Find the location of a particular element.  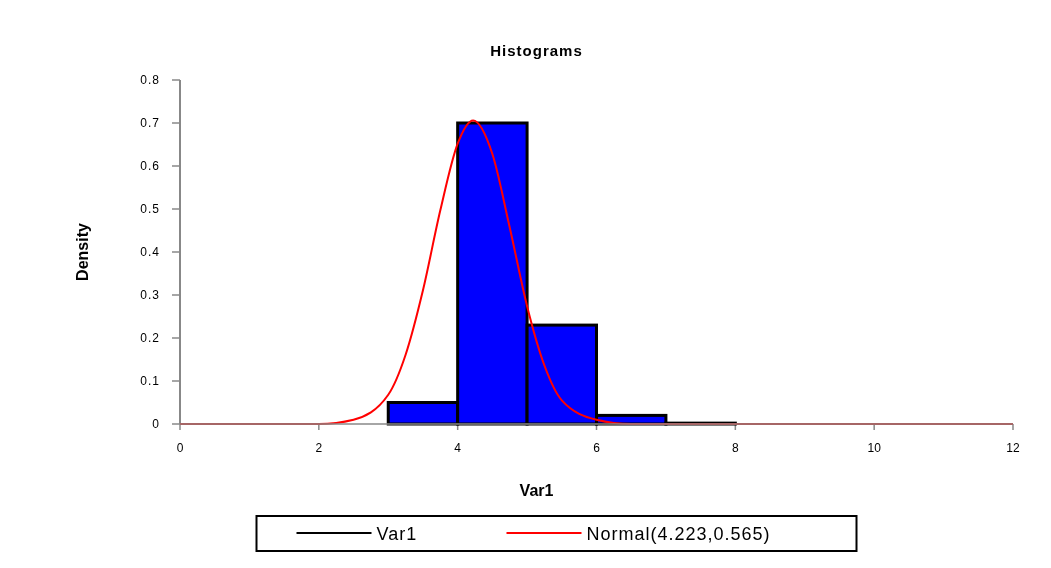

x-tick-label: 10 is located at coordinates (874, 448).